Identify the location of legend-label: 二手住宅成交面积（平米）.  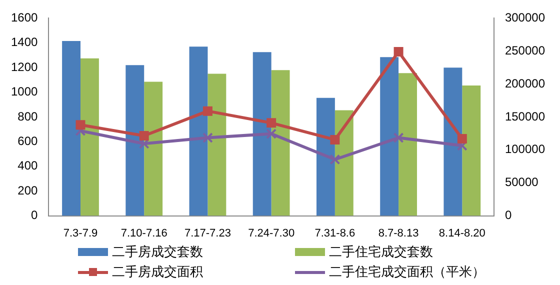
(407, 272).